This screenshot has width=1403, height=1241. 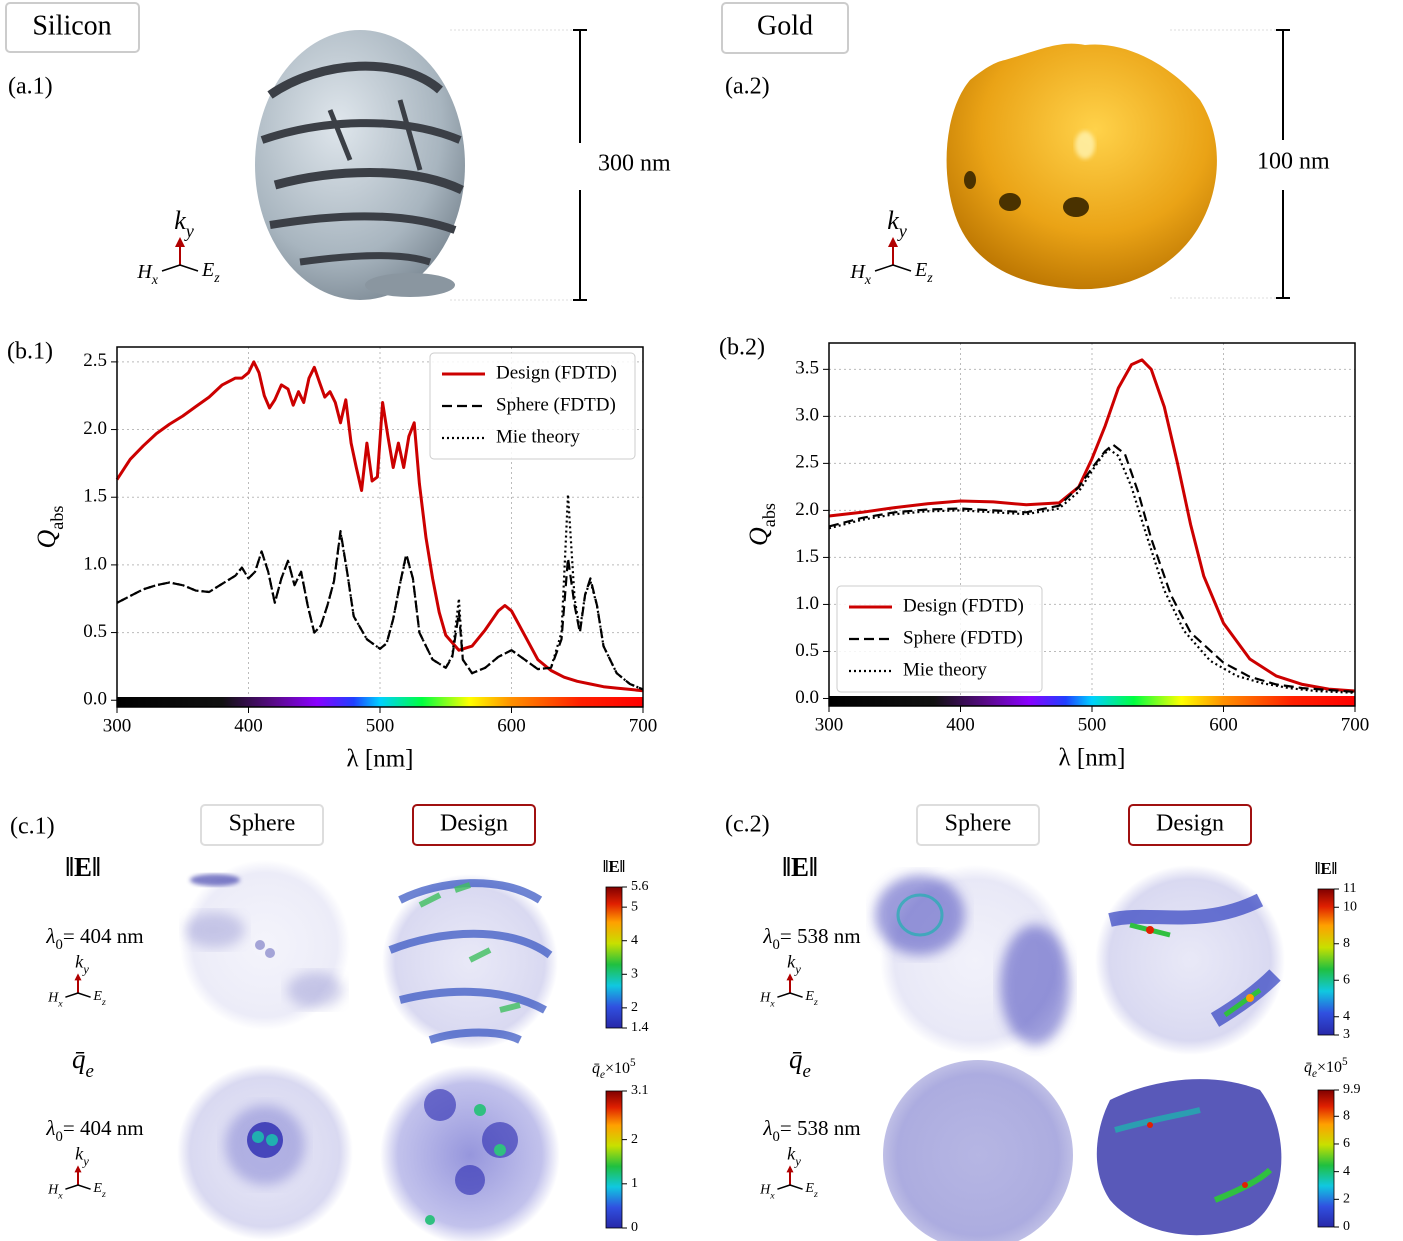 What do you see at coordinates (747, 87) in the screenshot?
I see `panel-label: (a.2)` at bounding box center [747, 87].